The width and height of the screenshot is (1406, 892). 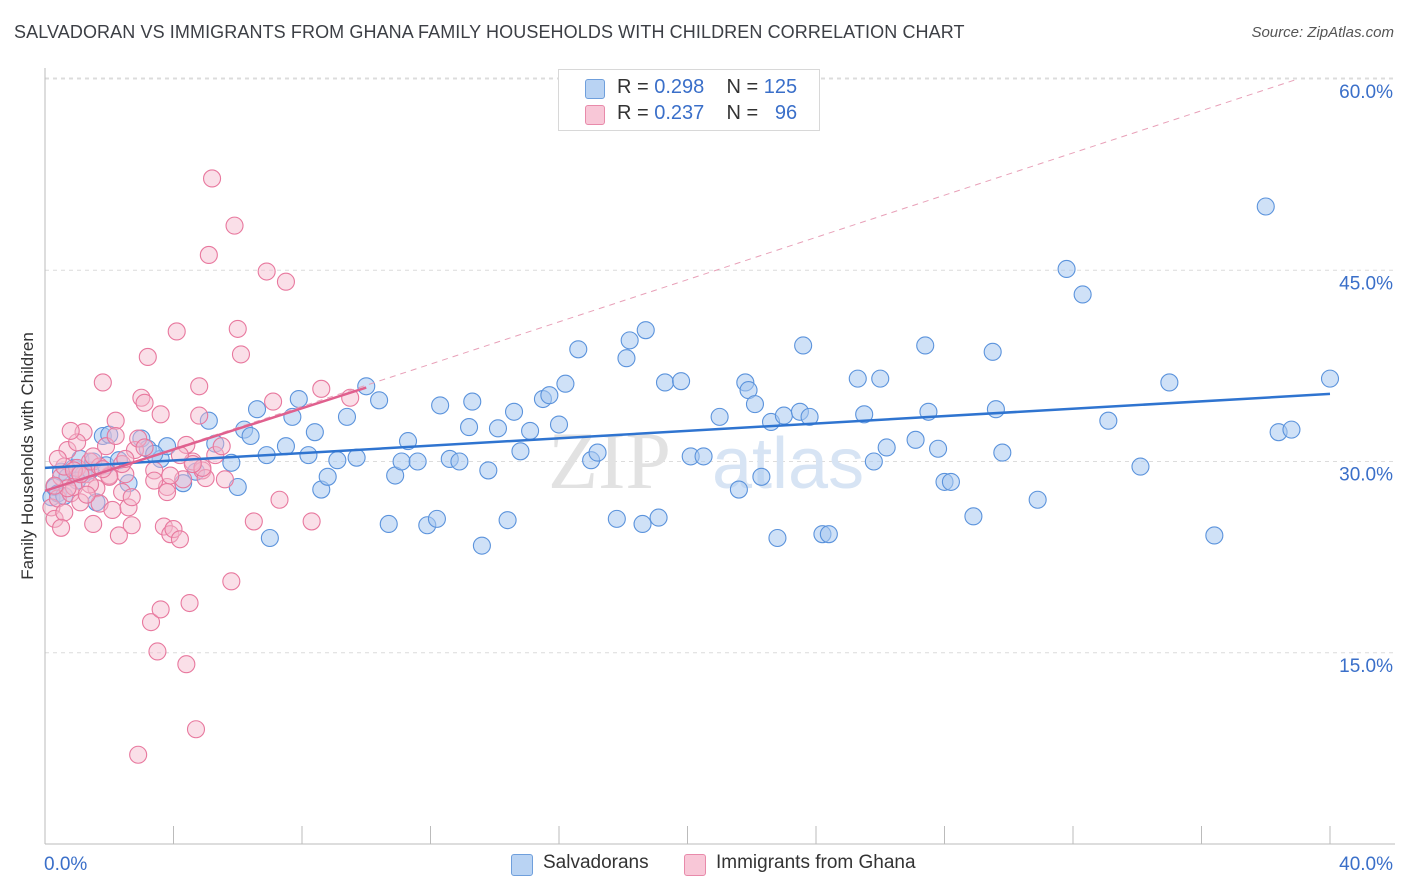 I want to click on r-value: 0.237, so click(x=679, y=113).